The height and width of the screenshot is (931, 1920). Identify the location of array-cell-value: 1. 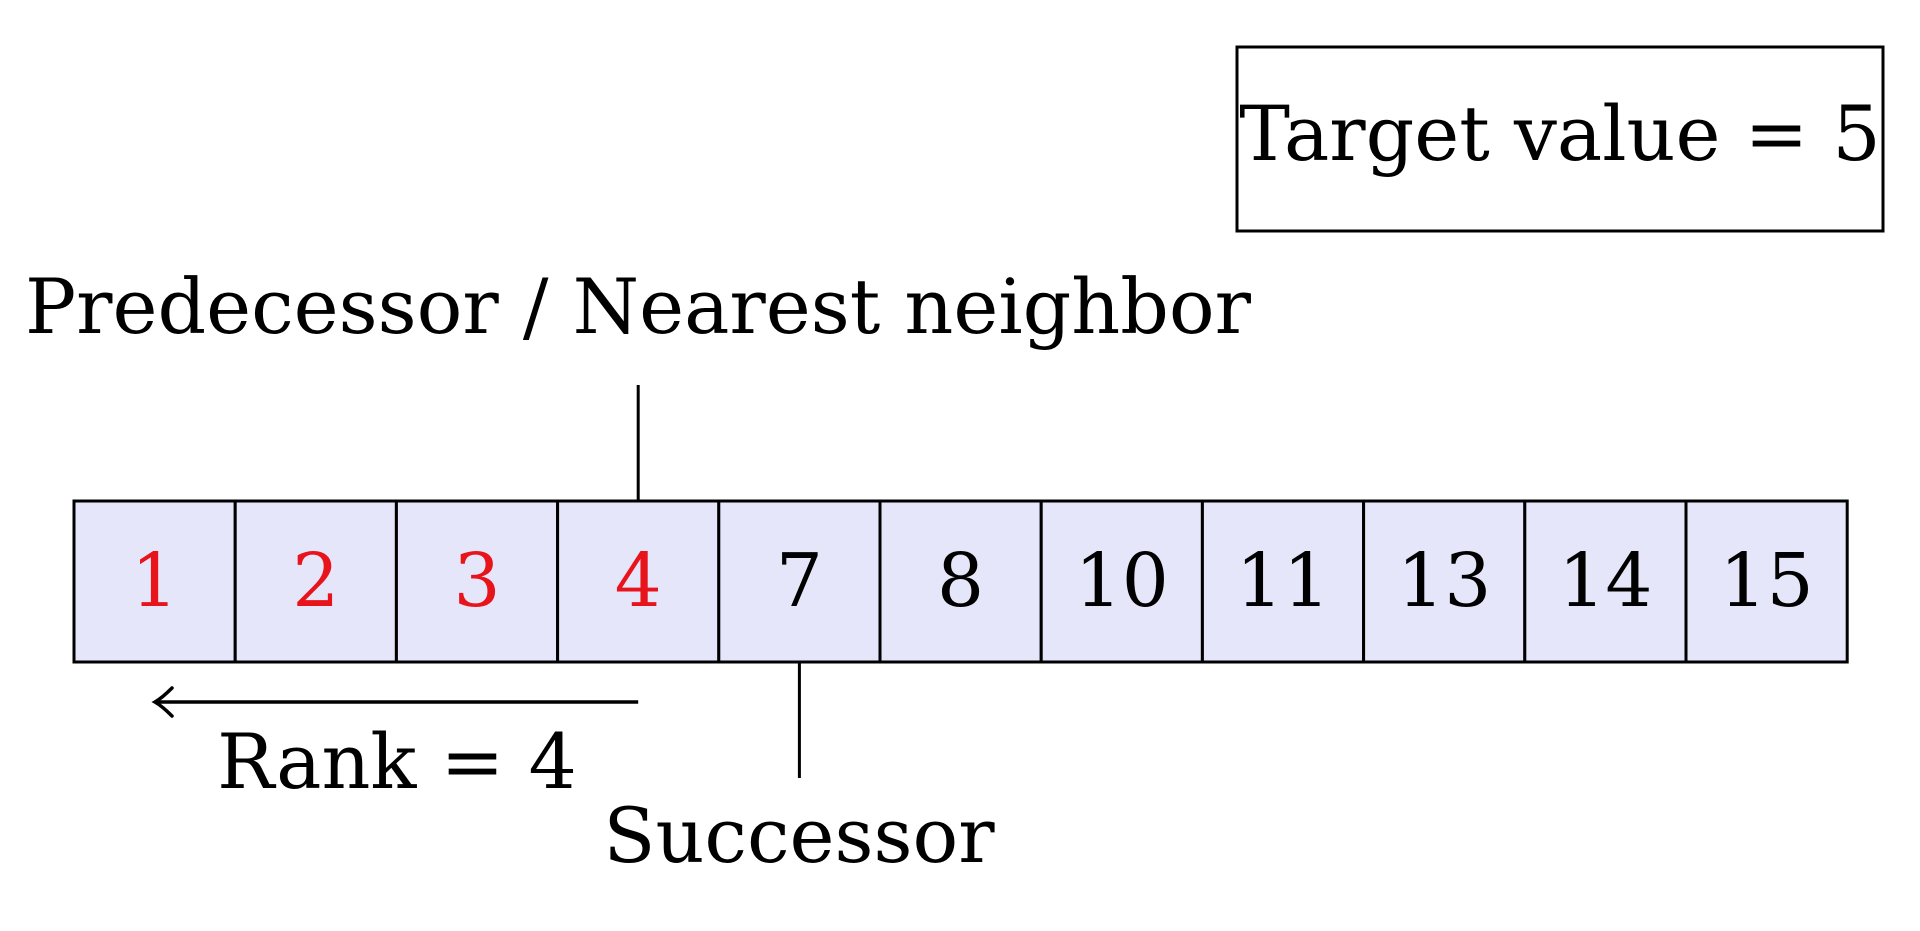
(154, 581).